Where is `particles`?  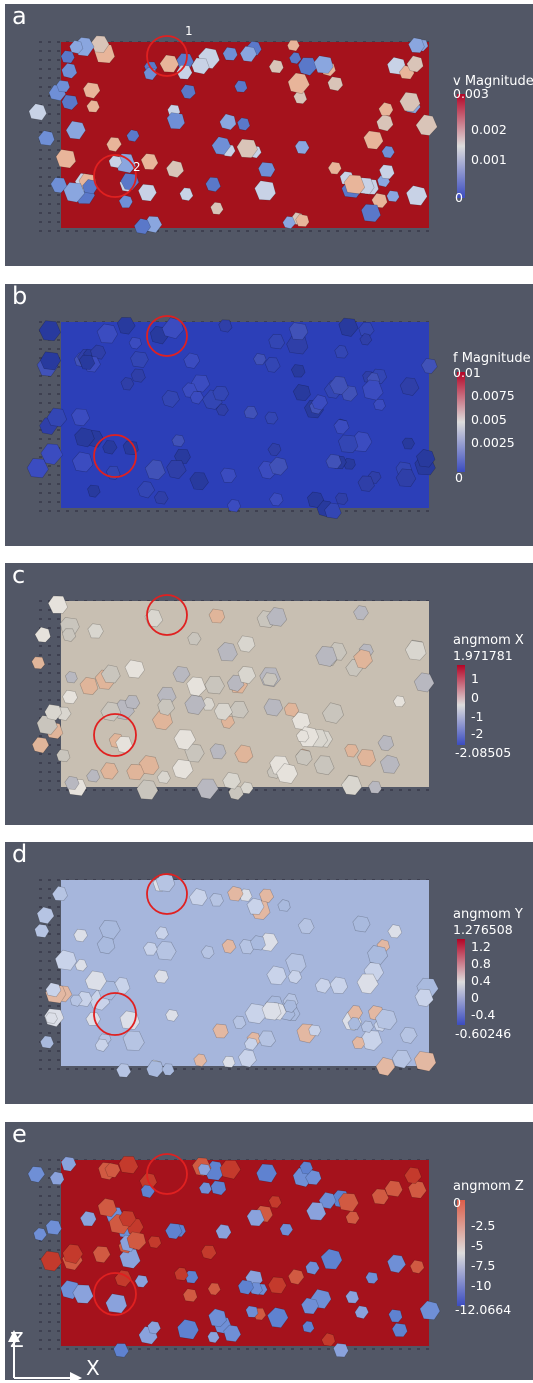 particles is located at coordinates (236, 975).